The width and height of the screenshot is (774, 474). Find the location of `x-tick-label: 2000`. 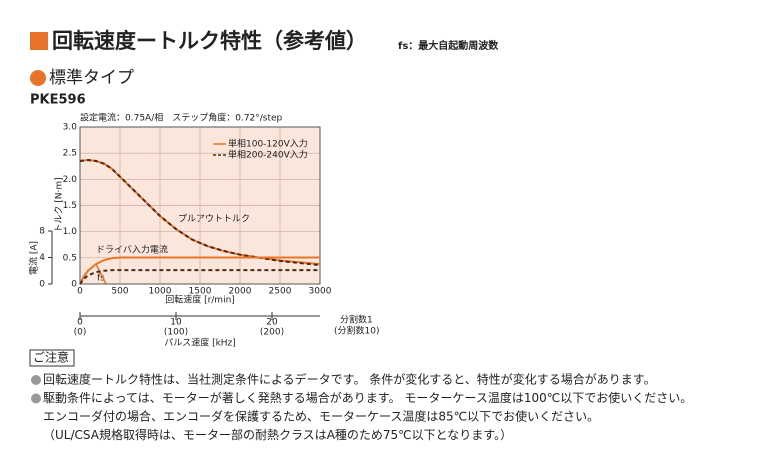

x-tick-label: 2000 is located at coordinates (240, 292).